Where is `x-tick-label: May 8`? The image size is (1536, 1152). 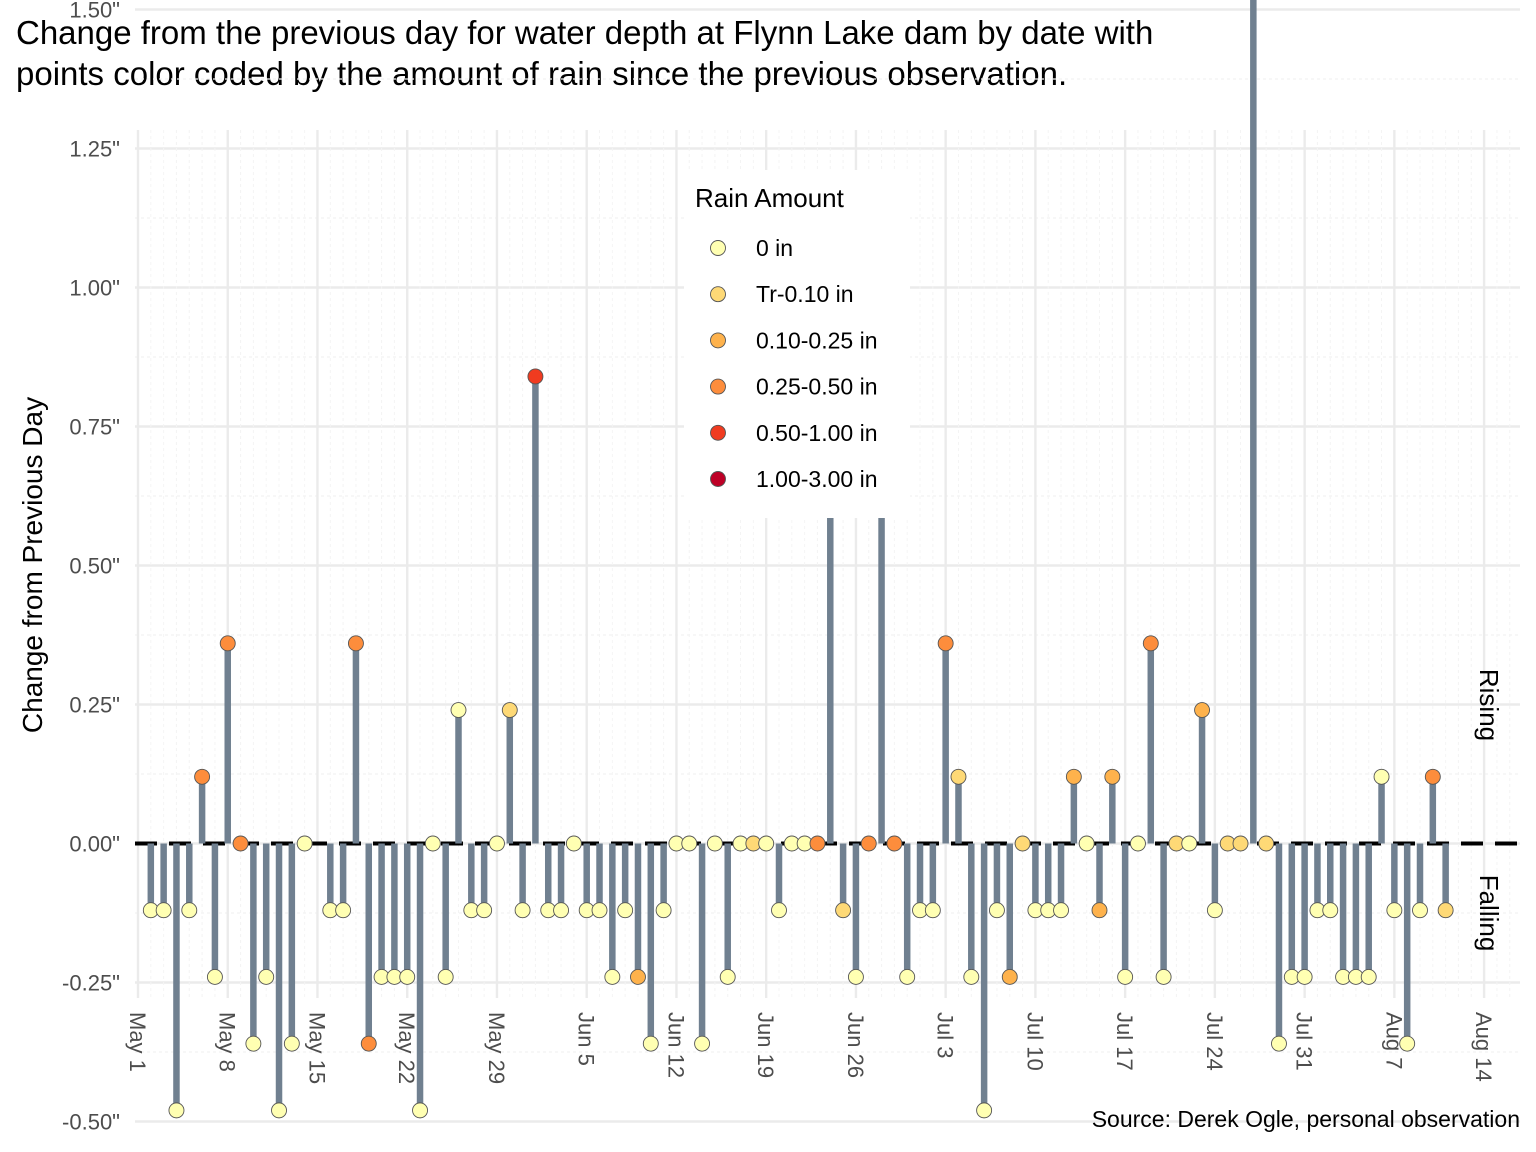 x-tick-label: May 8 is located at coordinates (227, 1042).